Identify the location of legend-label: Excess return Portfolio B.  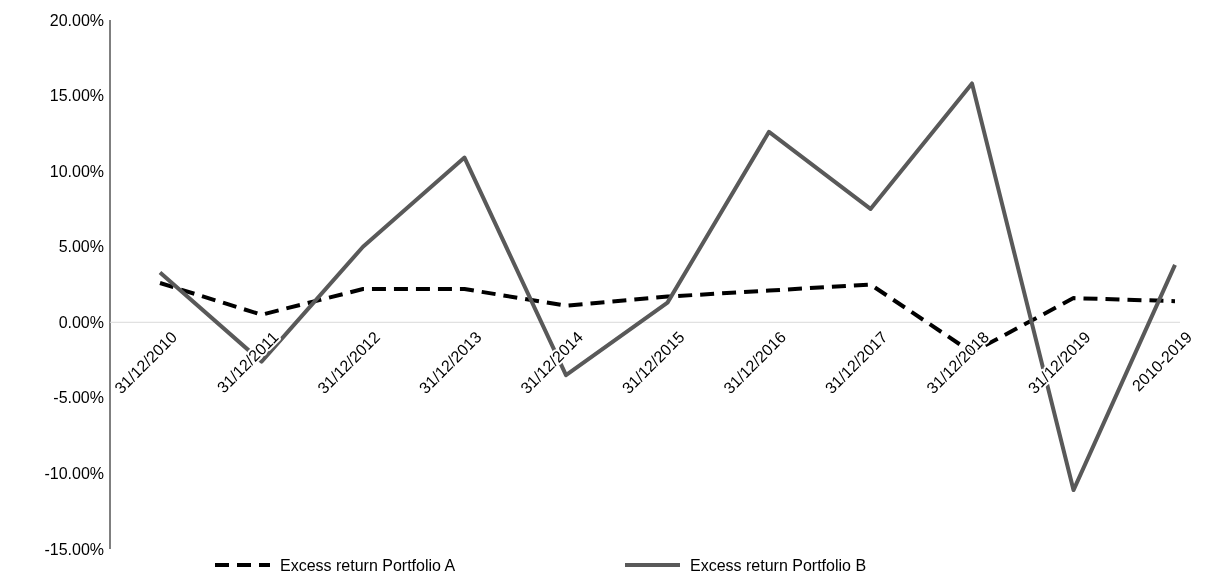
(778, 565).